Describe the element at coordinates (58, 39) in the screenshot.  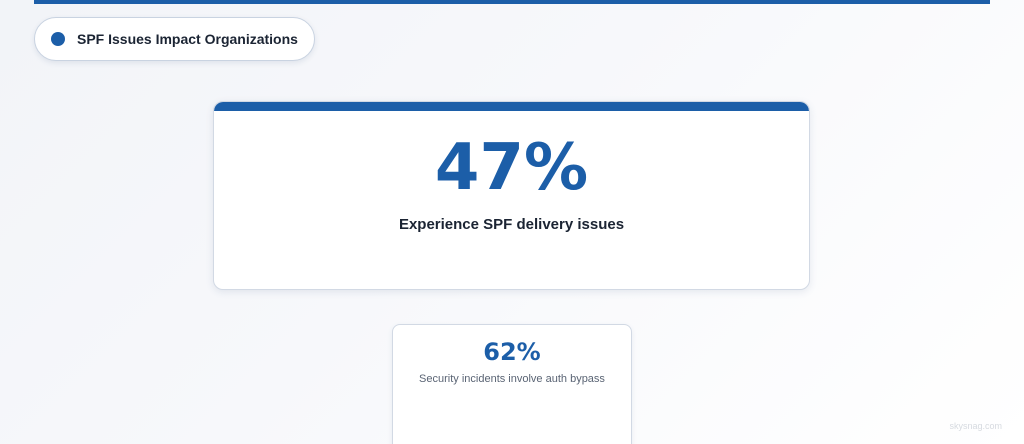
I see `badge-dot-icon` at that location.